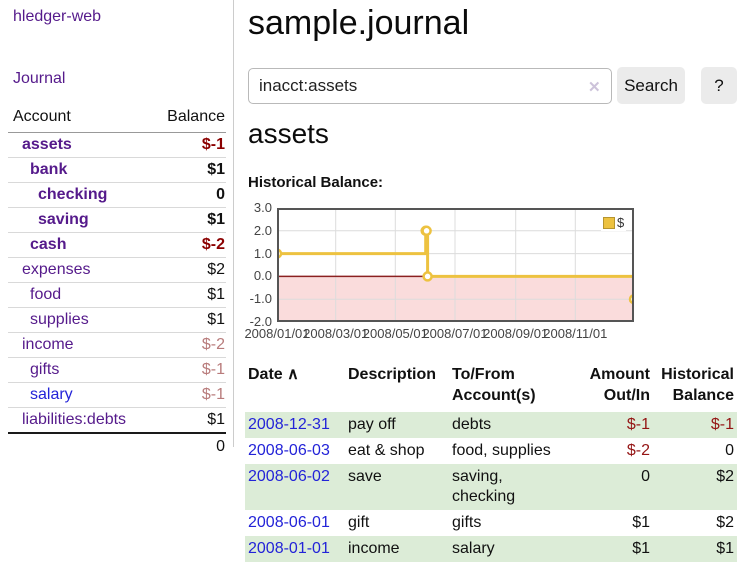 The image size is (742, 582). Describe the element at coordinates (51, 394) in the screenshot. I see `account-link: salary` at that location.